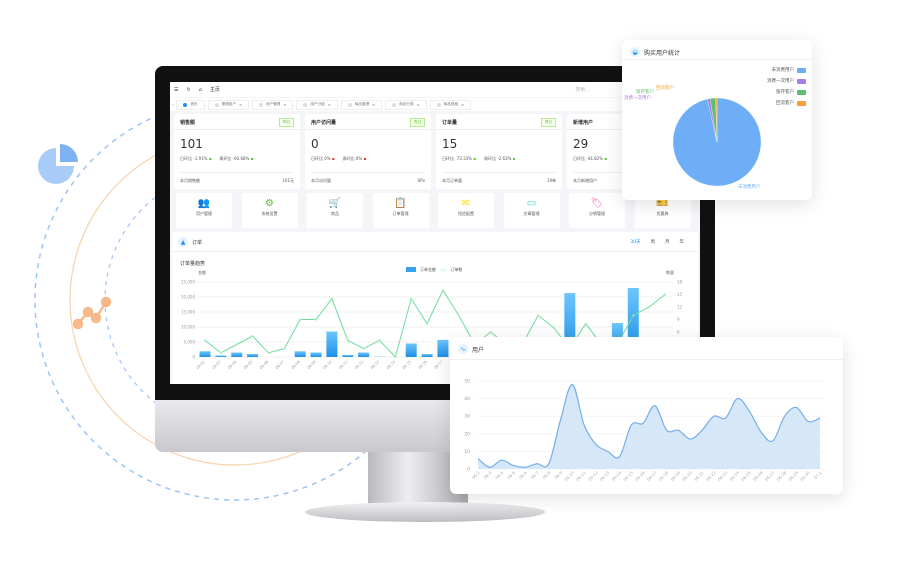 This screenshot has height=564, width=900. Describe the element at coordinates (665, 87) in the screenshot. I see `pie-label: 回流客户` at that location.